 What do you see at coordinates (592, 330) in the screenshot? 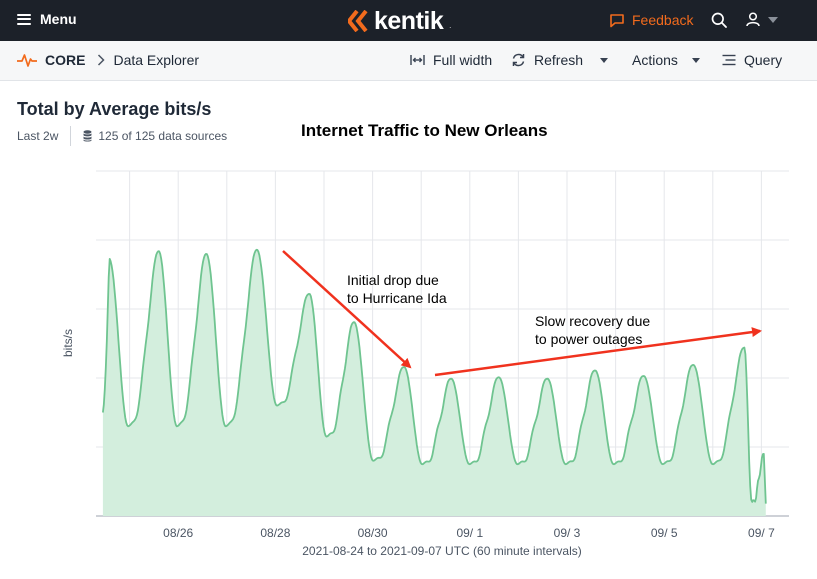
I see `recovery-annotation: Slow recovery due to power outages` at bounding box center [592, 330].